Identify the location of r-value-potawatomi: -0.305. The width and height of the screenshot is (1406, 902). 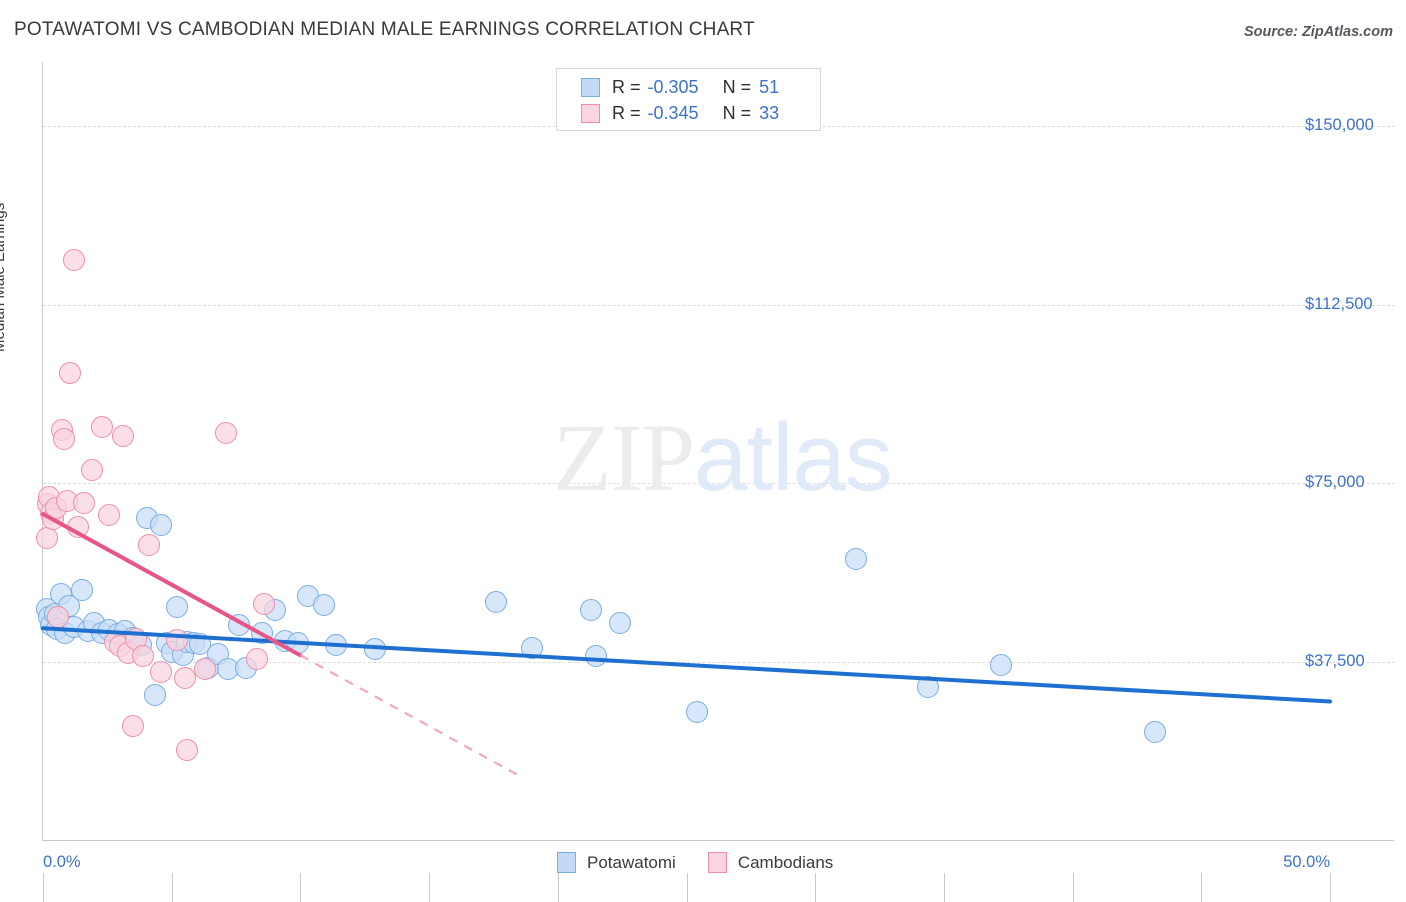
(673, 86).